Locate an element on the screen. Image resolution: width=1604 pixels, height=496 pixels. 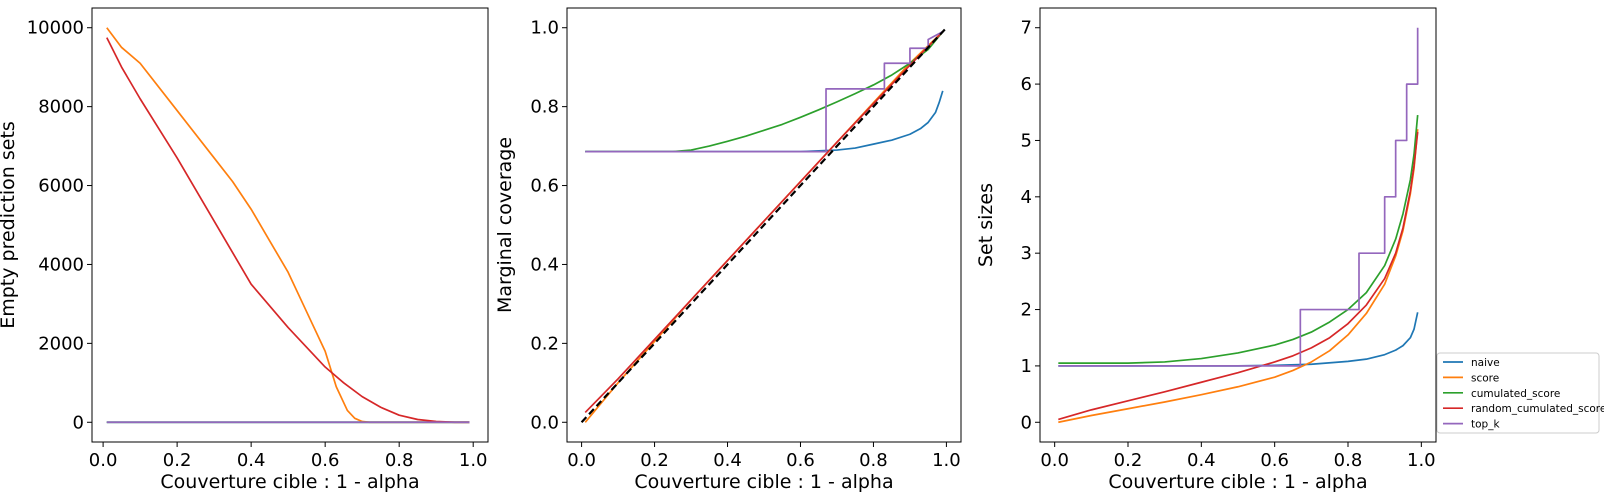
y-tick-label: 2 is located at coordinates (1026, 310).